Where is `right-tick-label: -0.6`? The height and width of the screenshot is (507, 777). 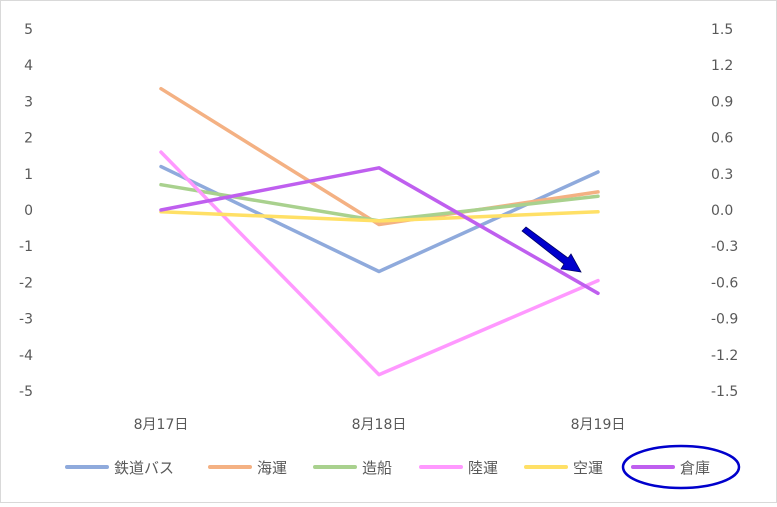
right-tick-label: -0.6 is located at coordinates (724, 283).